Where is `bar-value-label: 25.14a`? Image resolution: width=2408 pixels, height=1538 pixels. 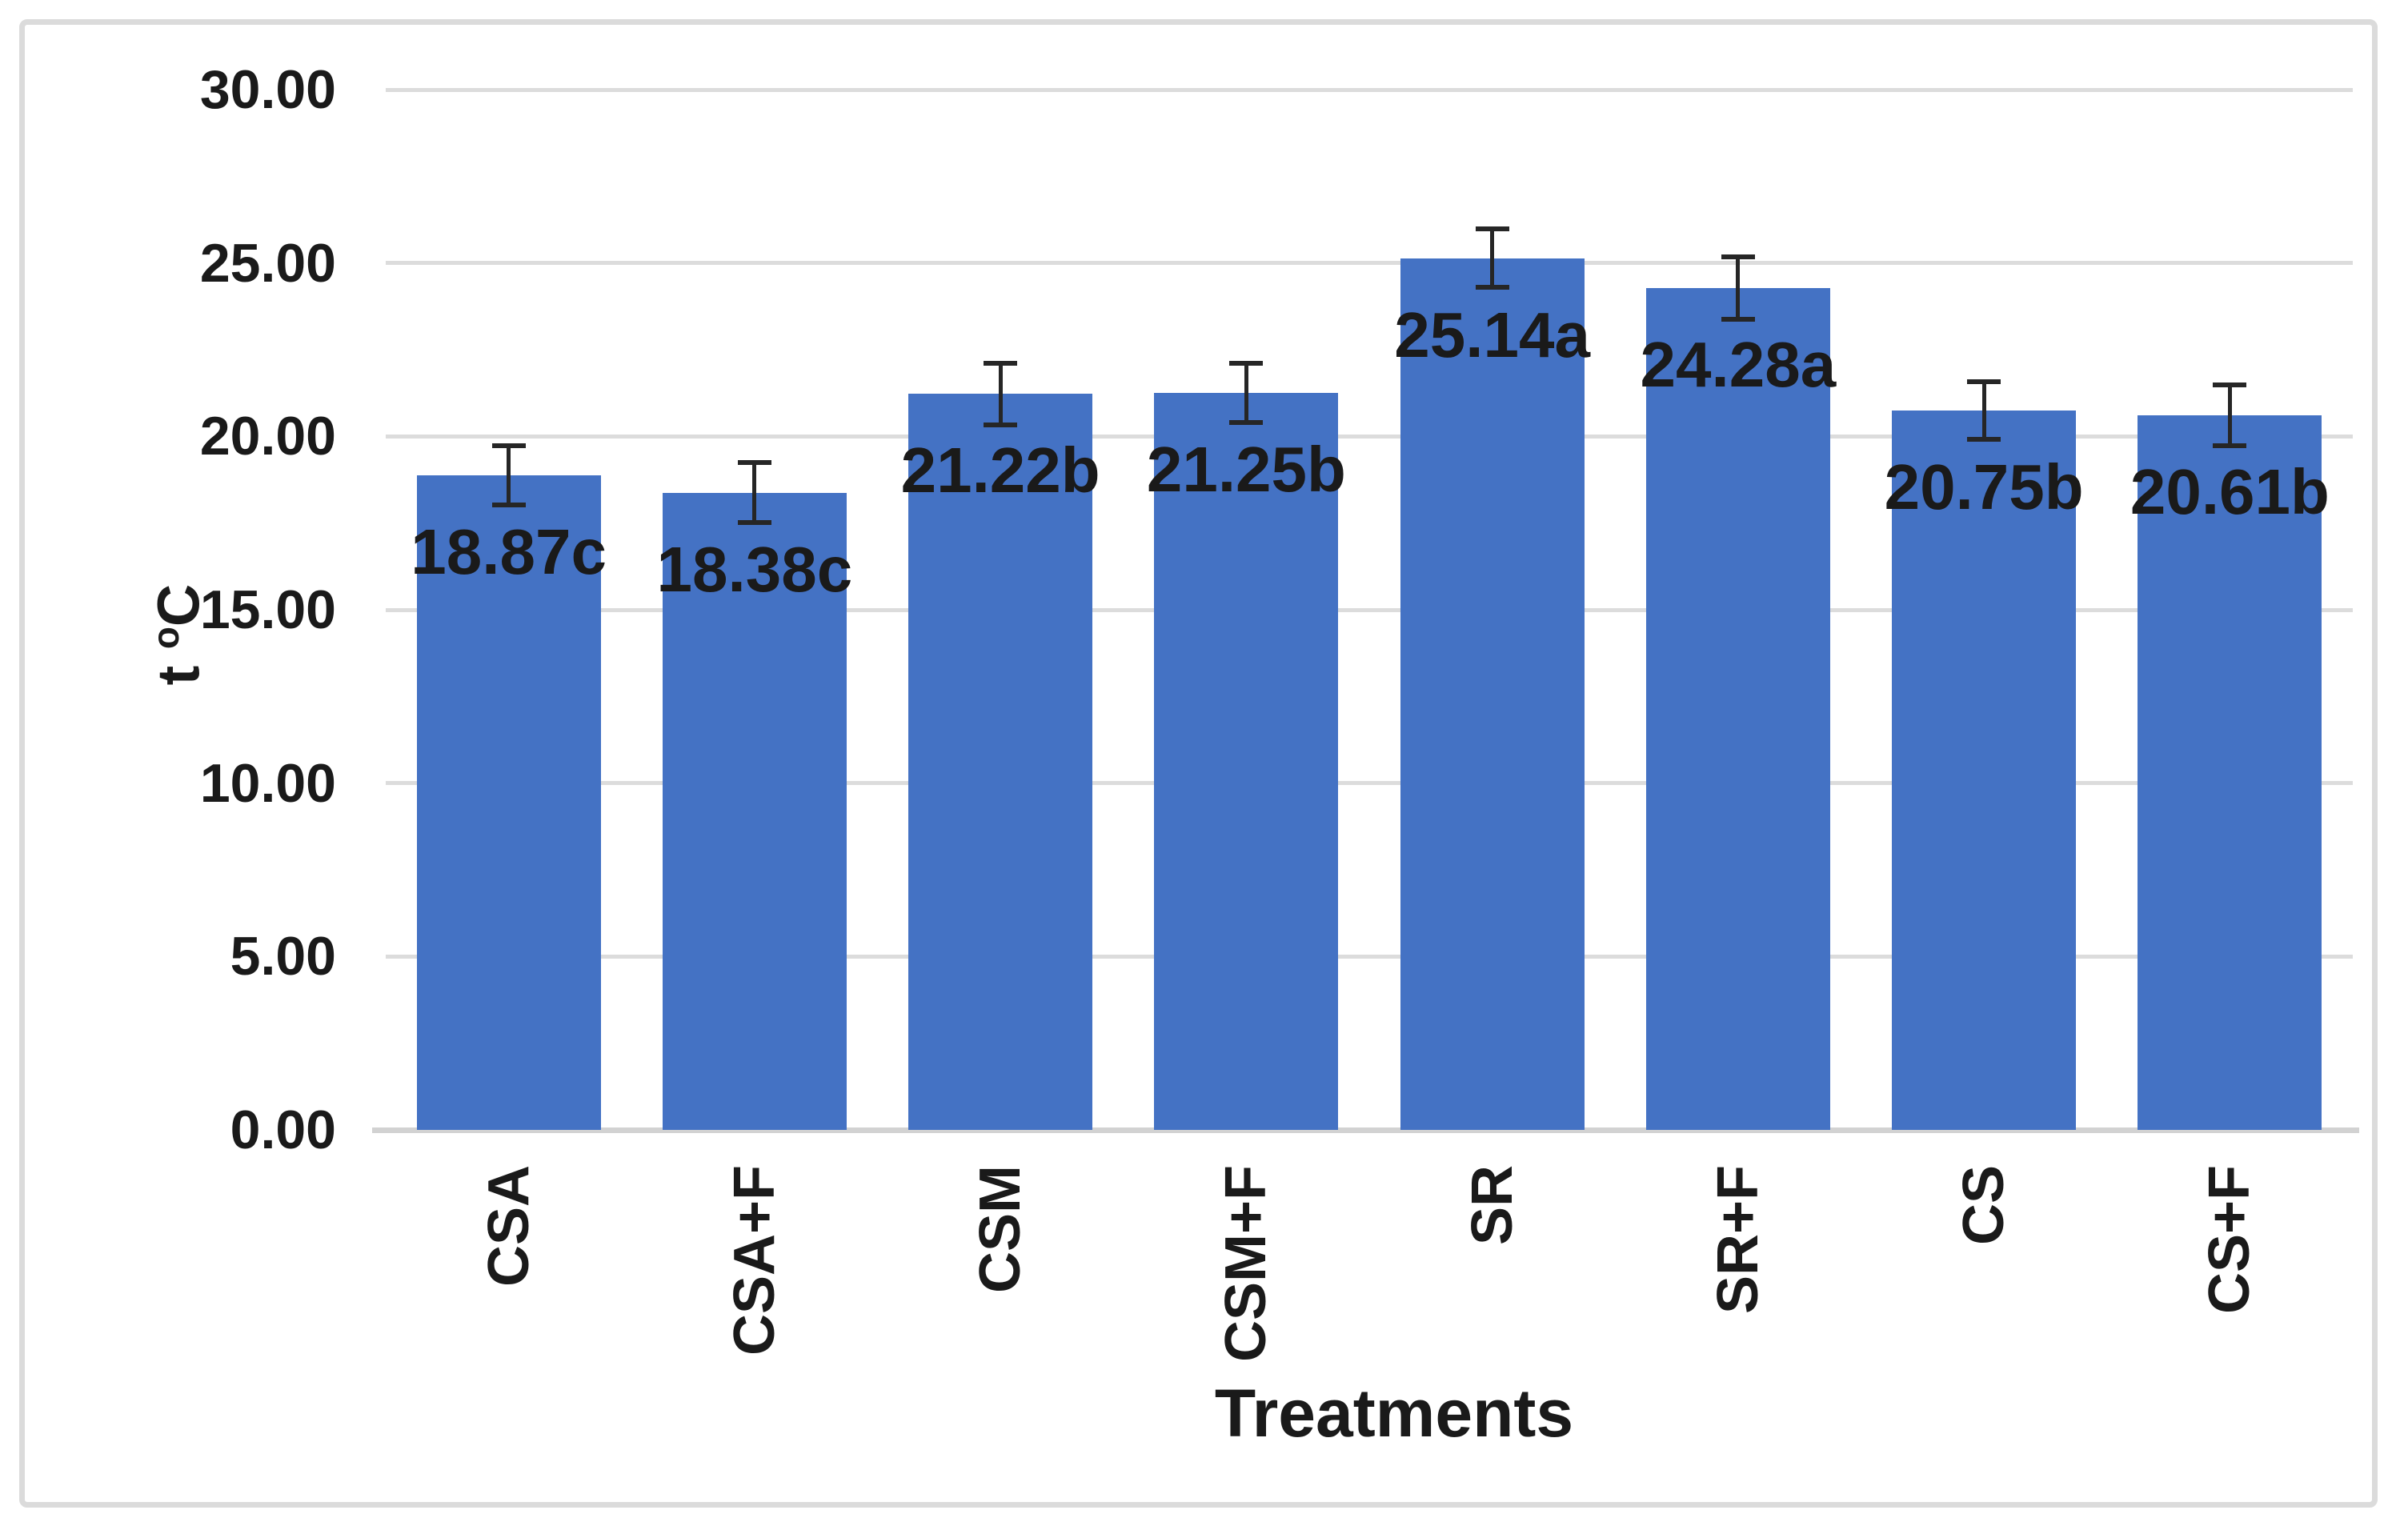 bar-value-label: 25.14a is located at coordinates (1492, 334).